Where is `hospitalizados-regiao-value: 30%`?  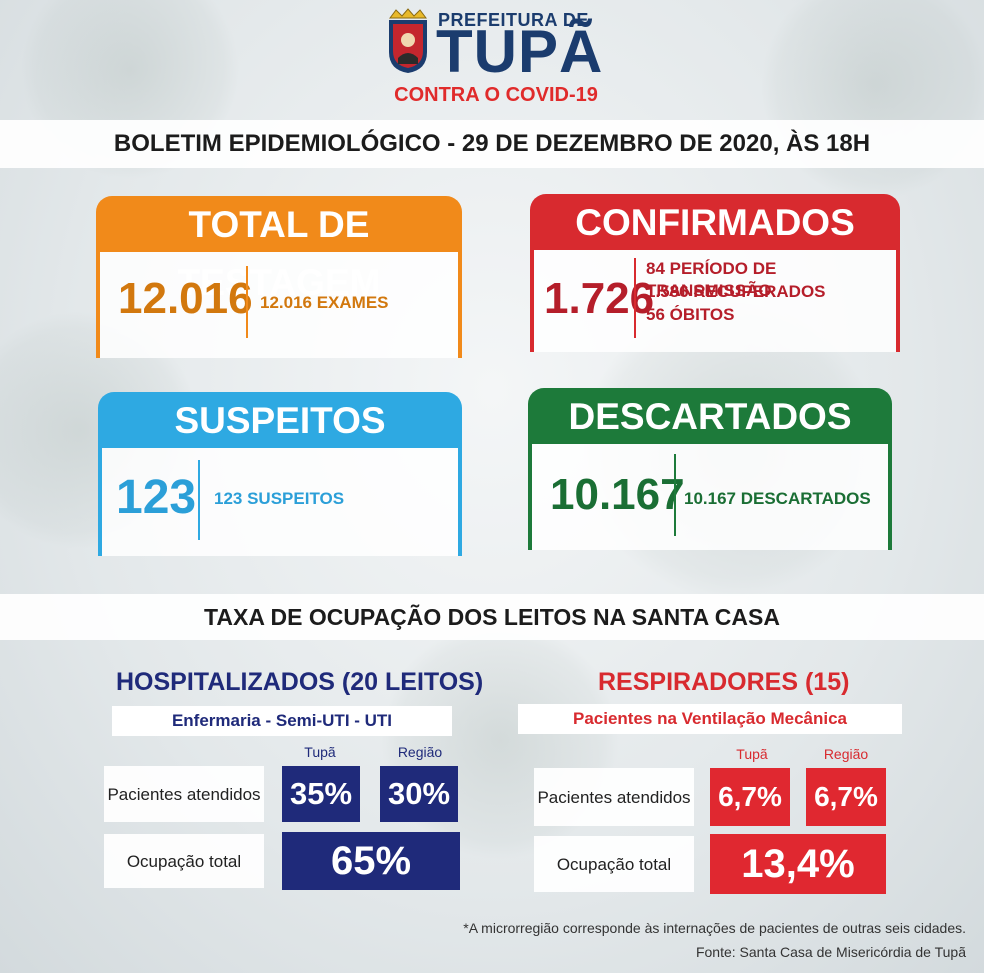
hospitalizados-regiao-value: 30% is located at coordinates (419, 794).